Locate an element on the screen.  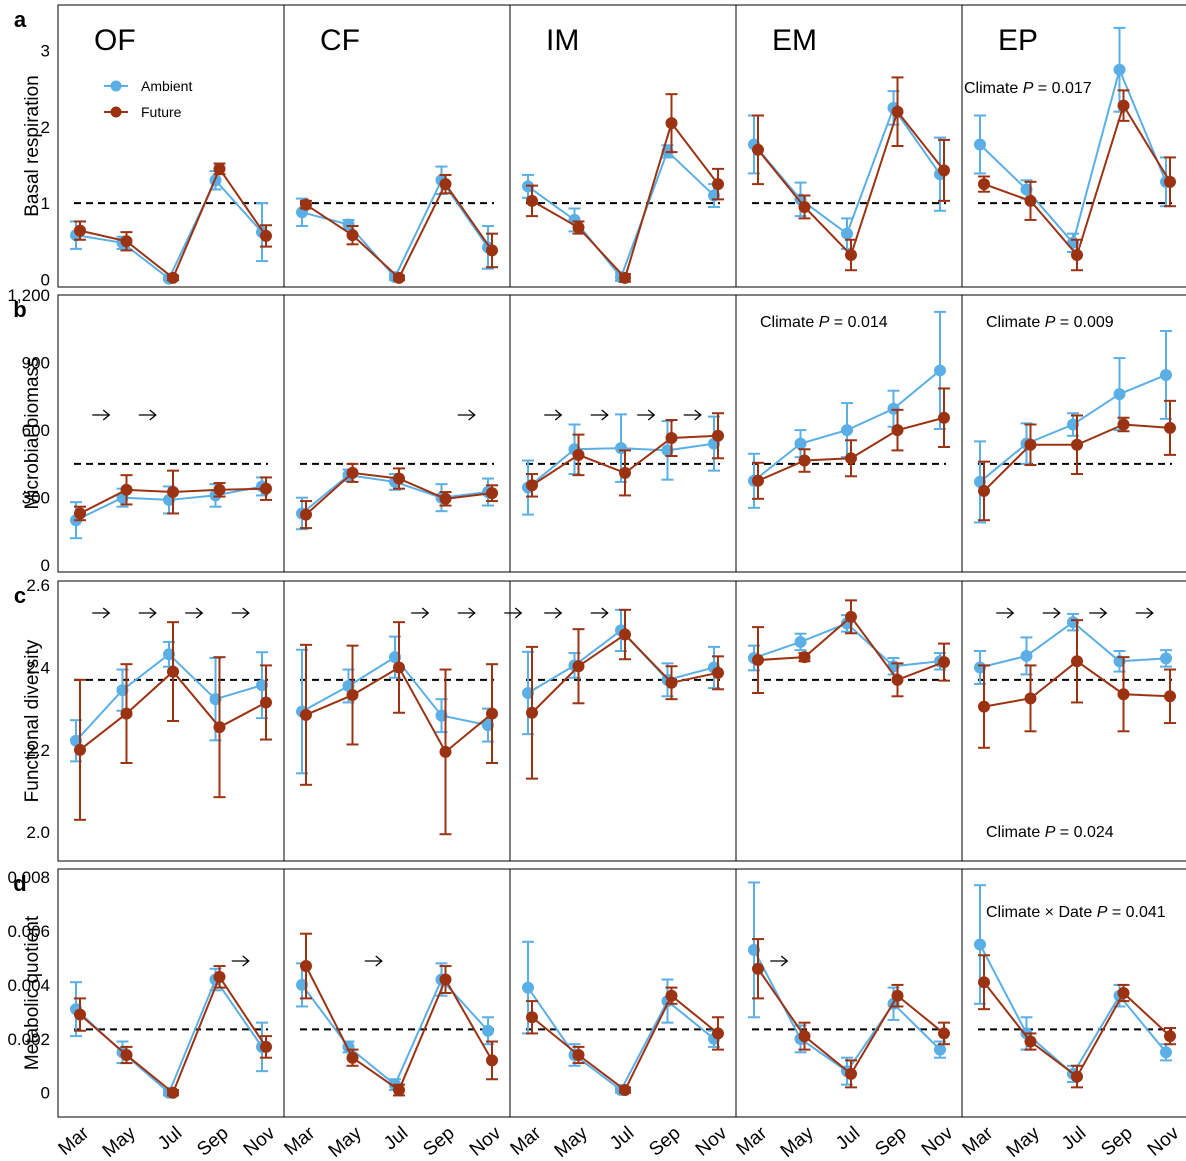
significance-annotation: Climate P = 0.017 is located at coordinates (1028, 88).